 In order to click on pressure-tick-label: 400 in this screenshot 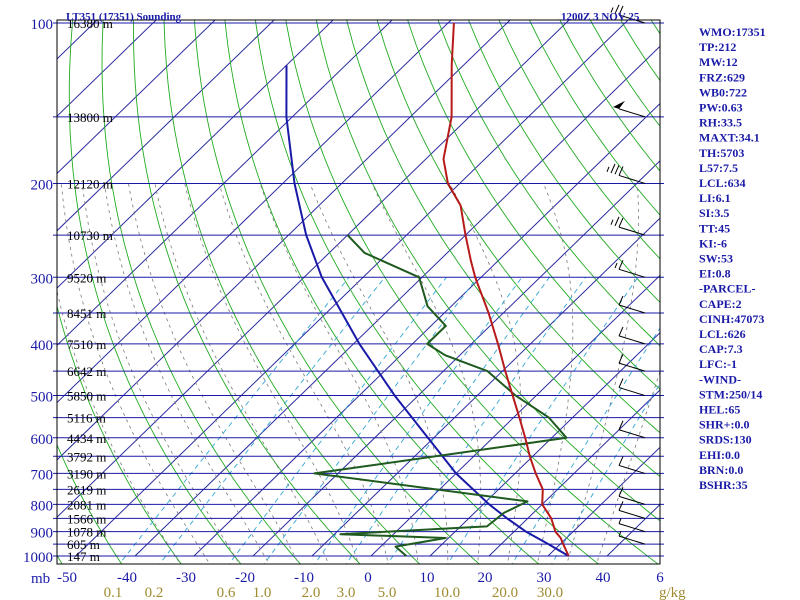, I will do `click(42, 346)`.